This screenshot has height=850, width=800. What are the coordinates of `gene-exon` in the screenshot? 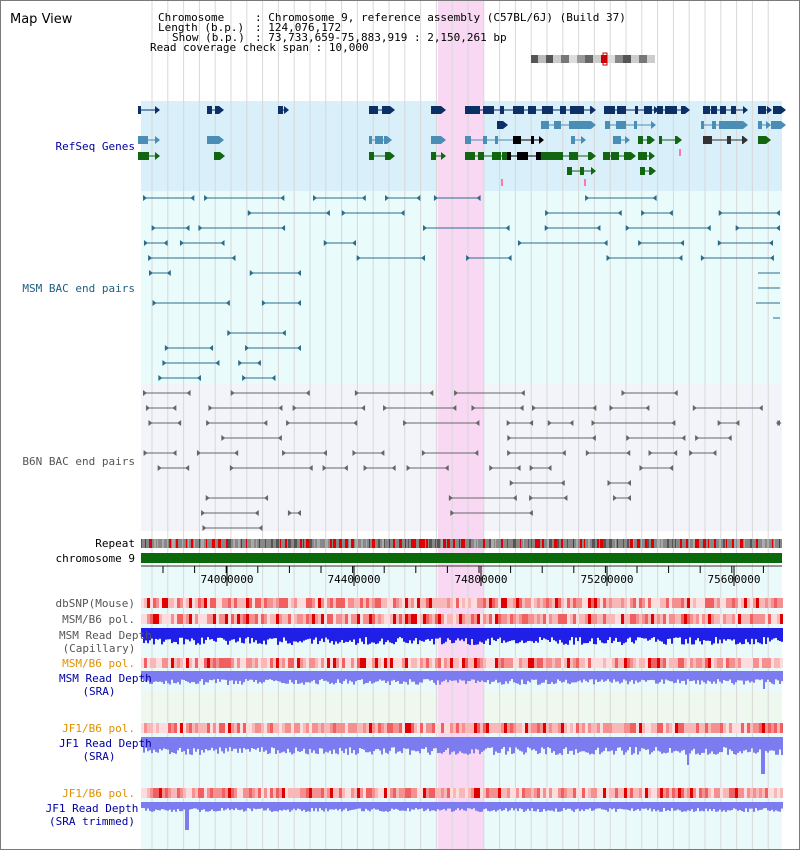 It's located at (607, 125).